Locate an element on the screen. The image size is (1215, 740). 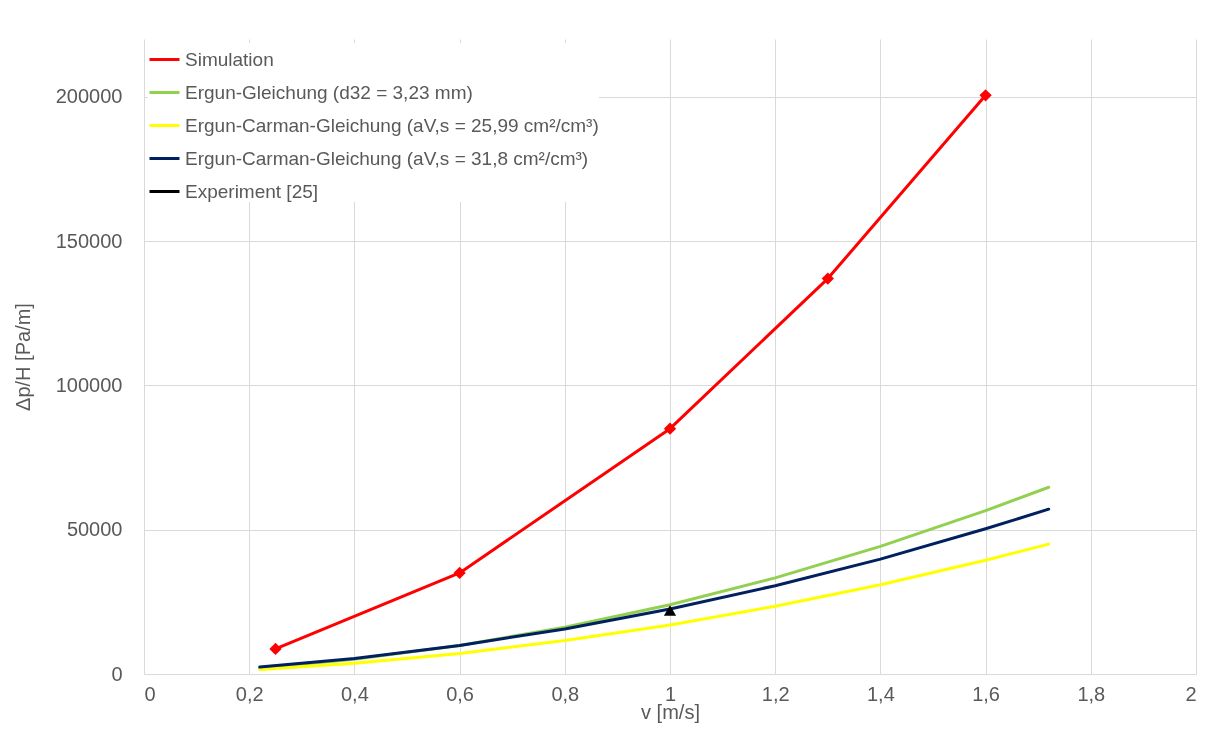
y-tick-label: 200000 is located at coordinates (89, 96).